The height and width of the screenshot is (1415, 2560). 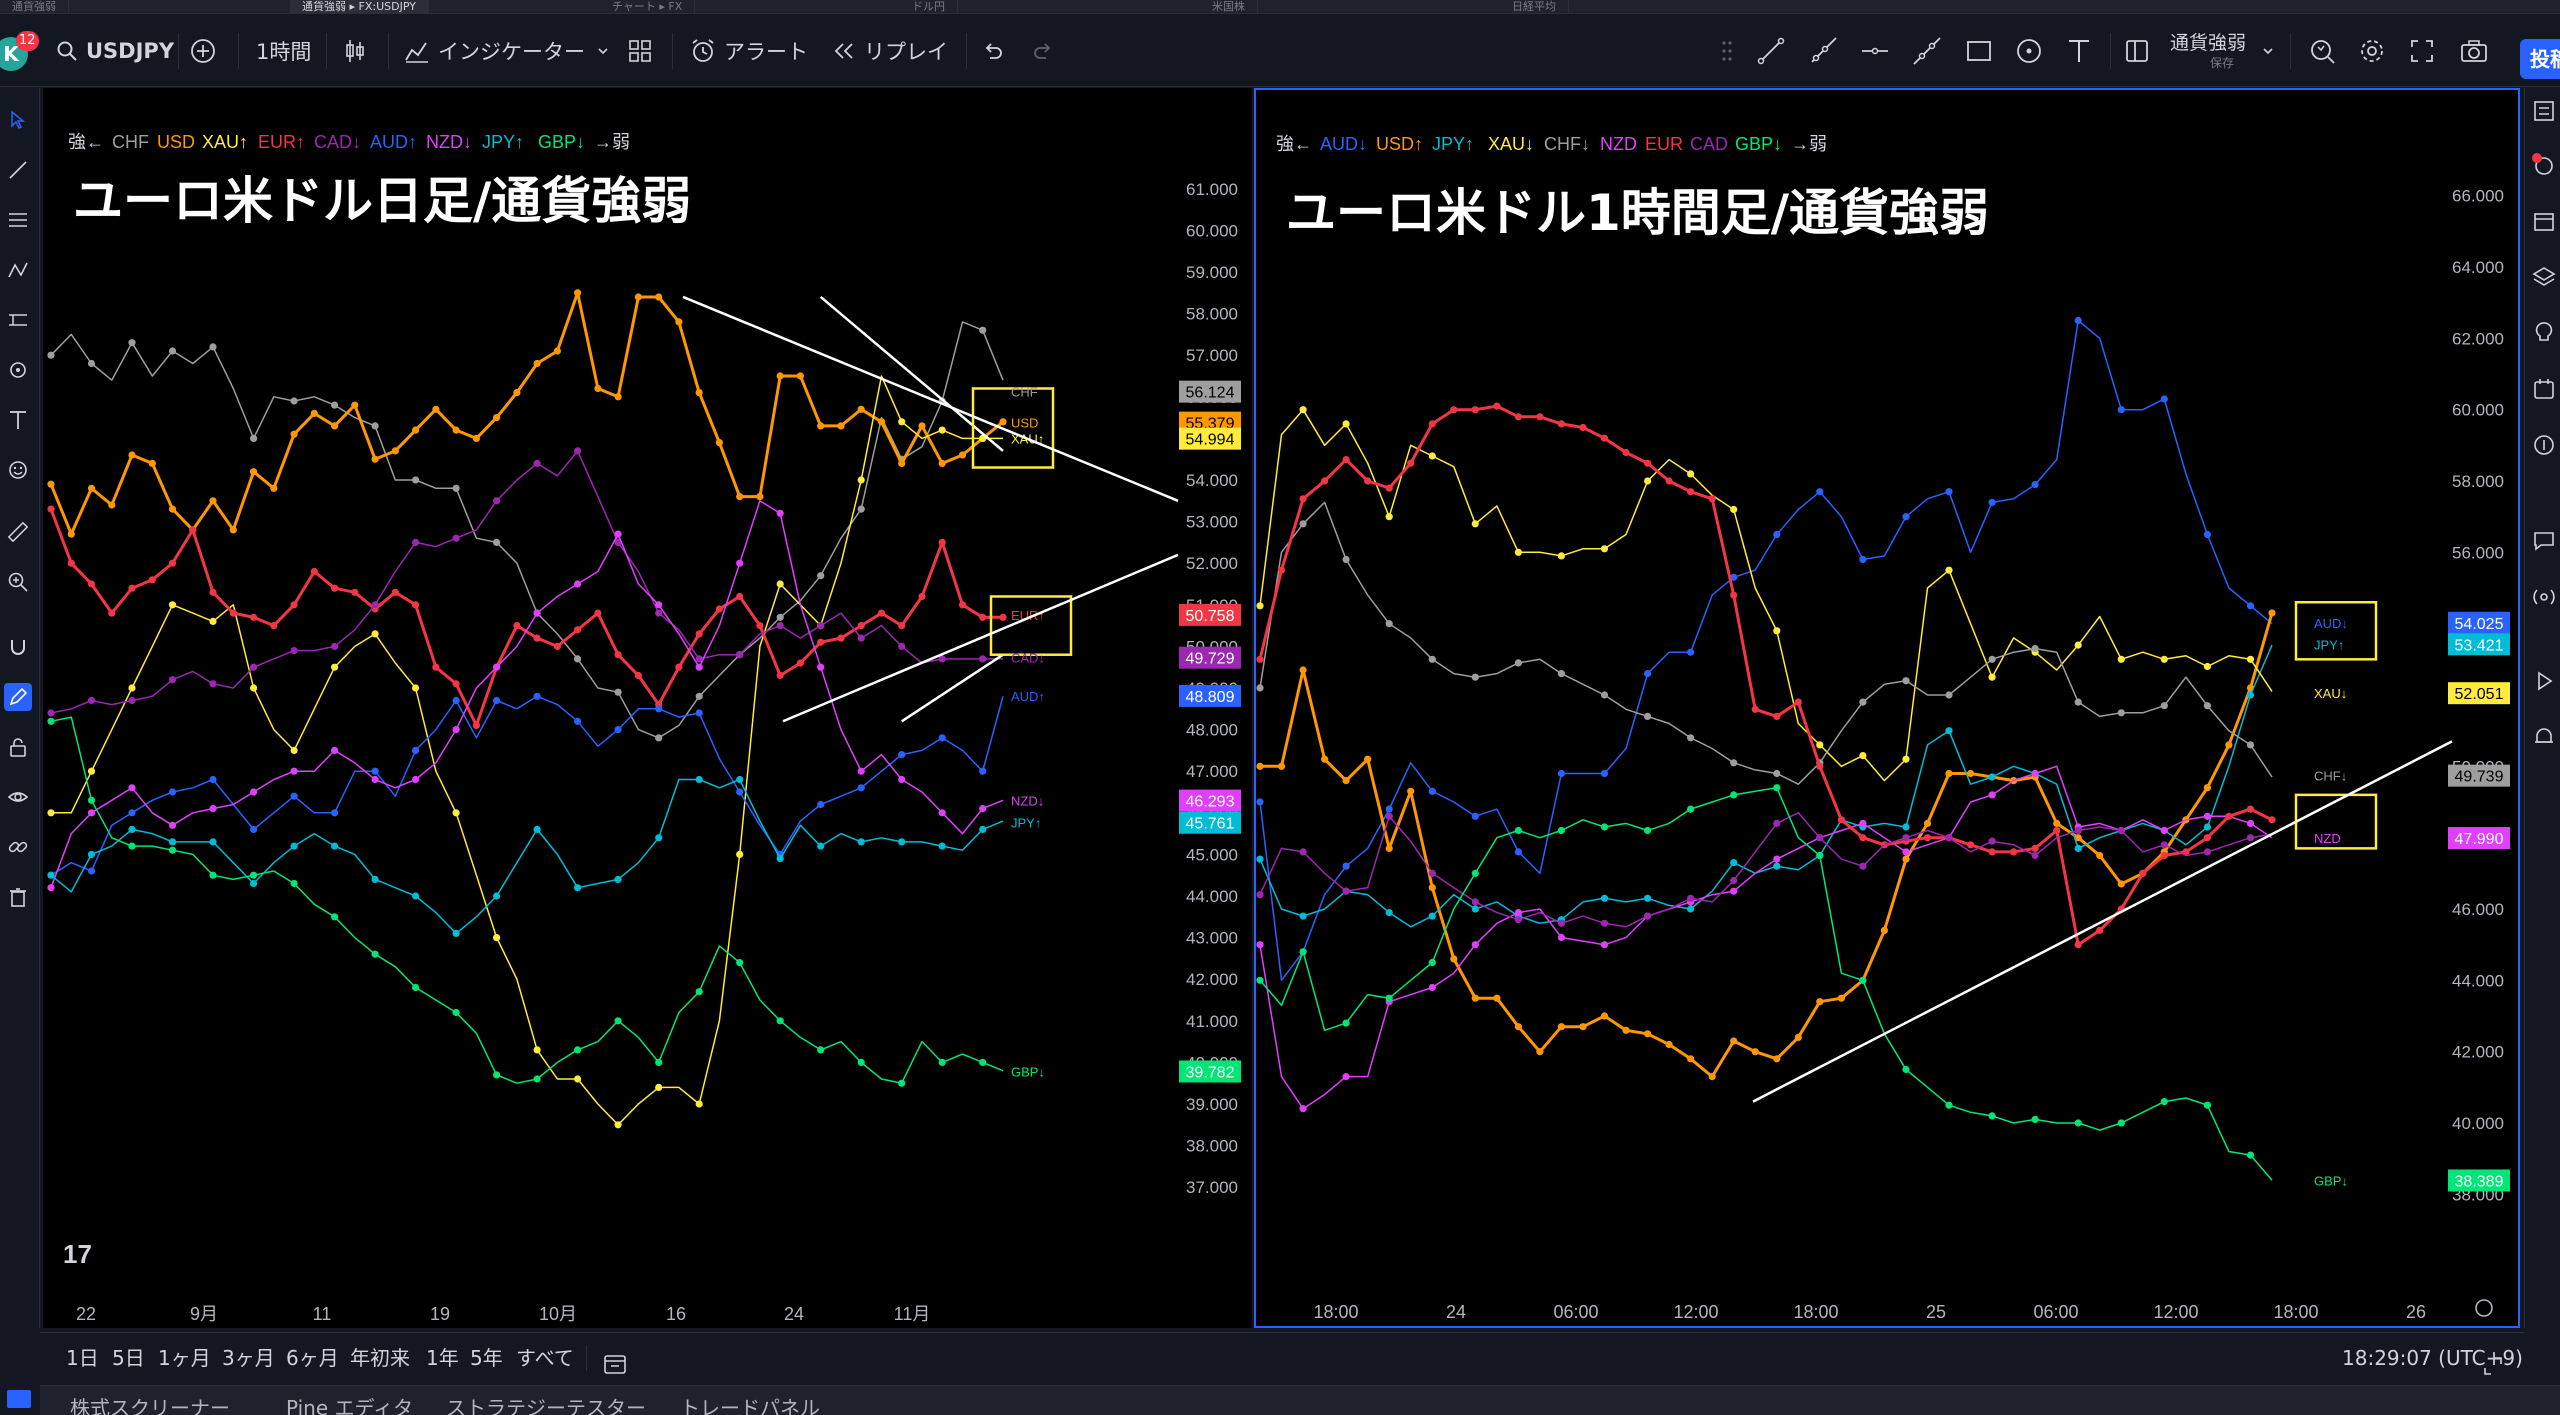 What do you see at coordinates (2540, 59) in the screenshot?
I see `publish-button: 投稿` at bounding box center [2540, 59].